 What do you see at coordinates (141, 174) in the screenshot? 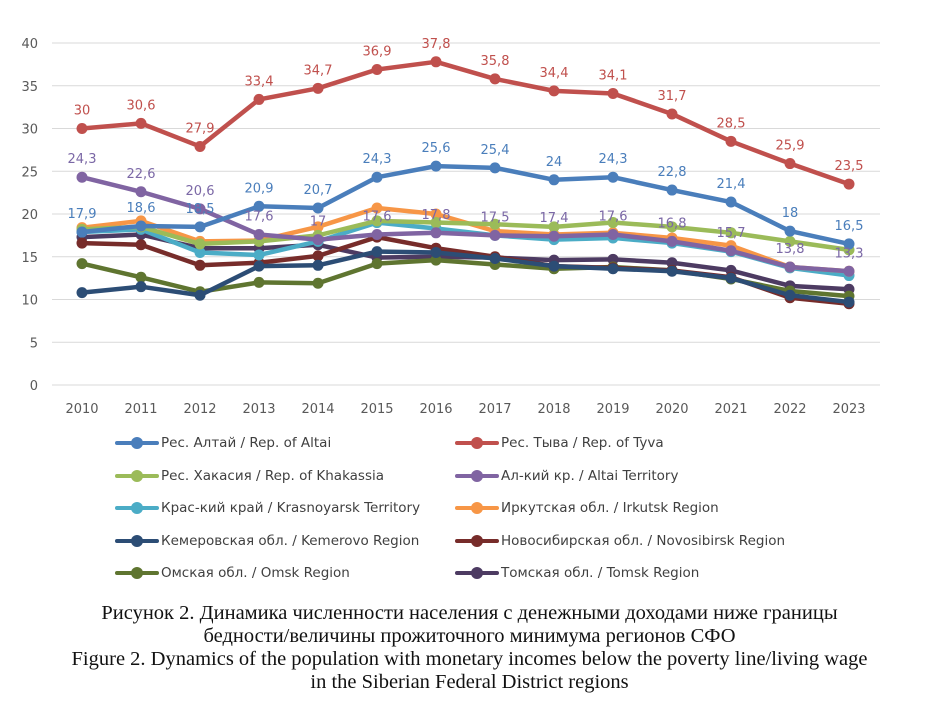
I see `data-label: 22,6` at bounding box center [141, 174].